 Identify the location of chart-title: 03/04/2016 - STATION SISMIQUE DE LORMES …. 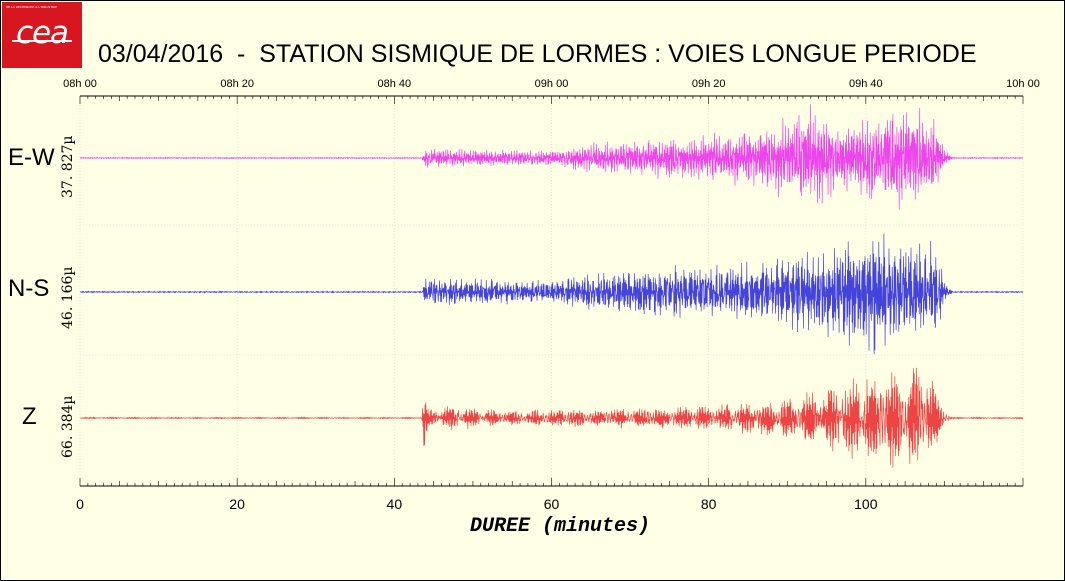
(537, 54).